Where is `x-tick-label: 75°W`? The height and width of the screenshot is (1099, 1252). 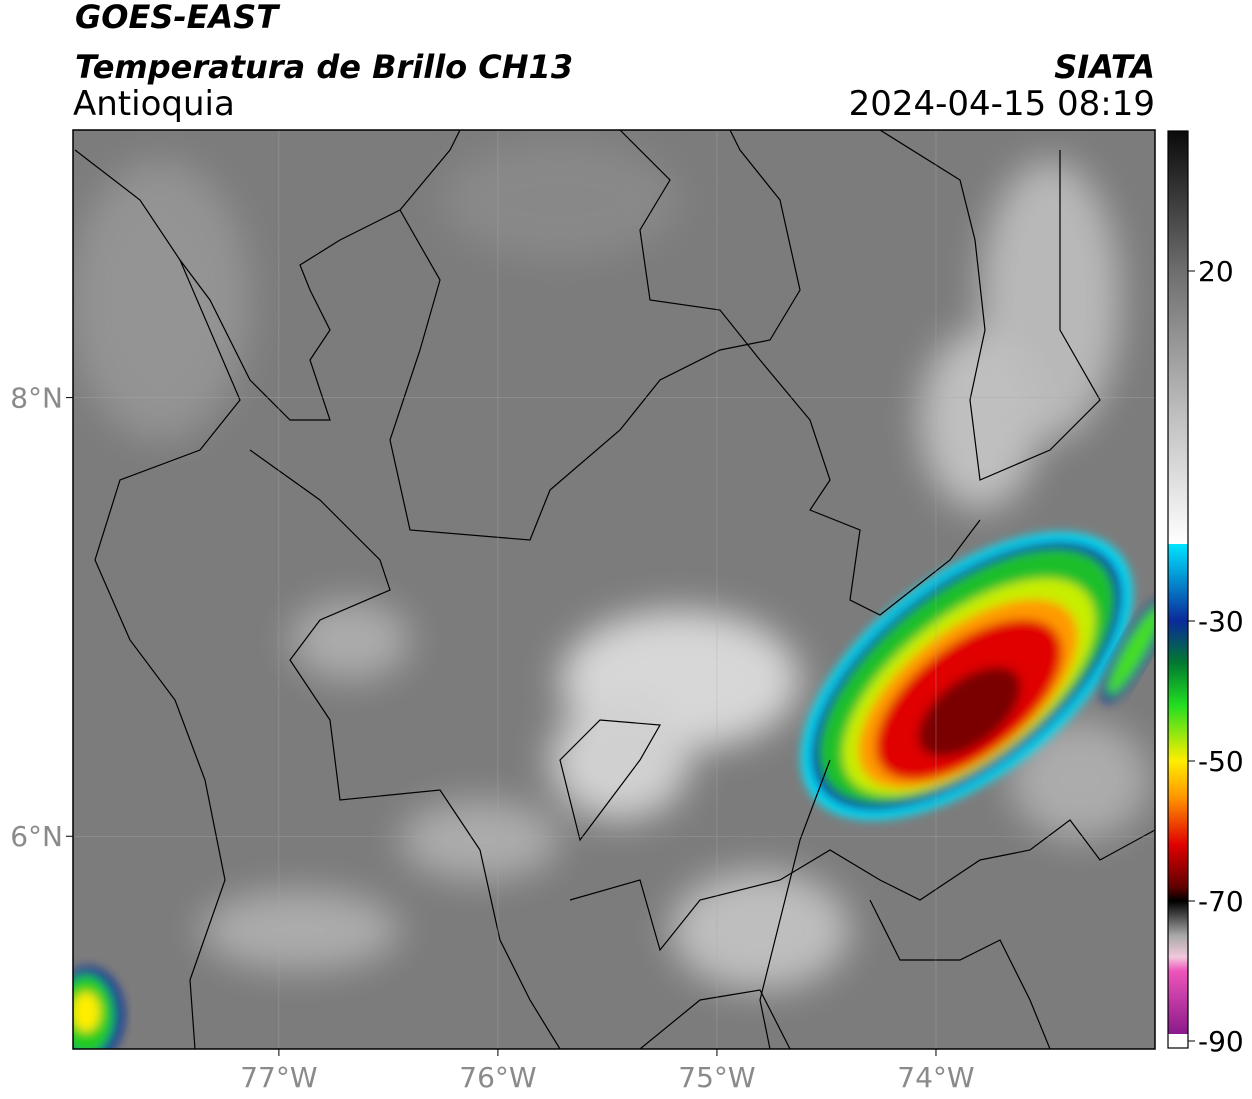 x-tick-label: 75°W is located at coordinates (716, 1077).